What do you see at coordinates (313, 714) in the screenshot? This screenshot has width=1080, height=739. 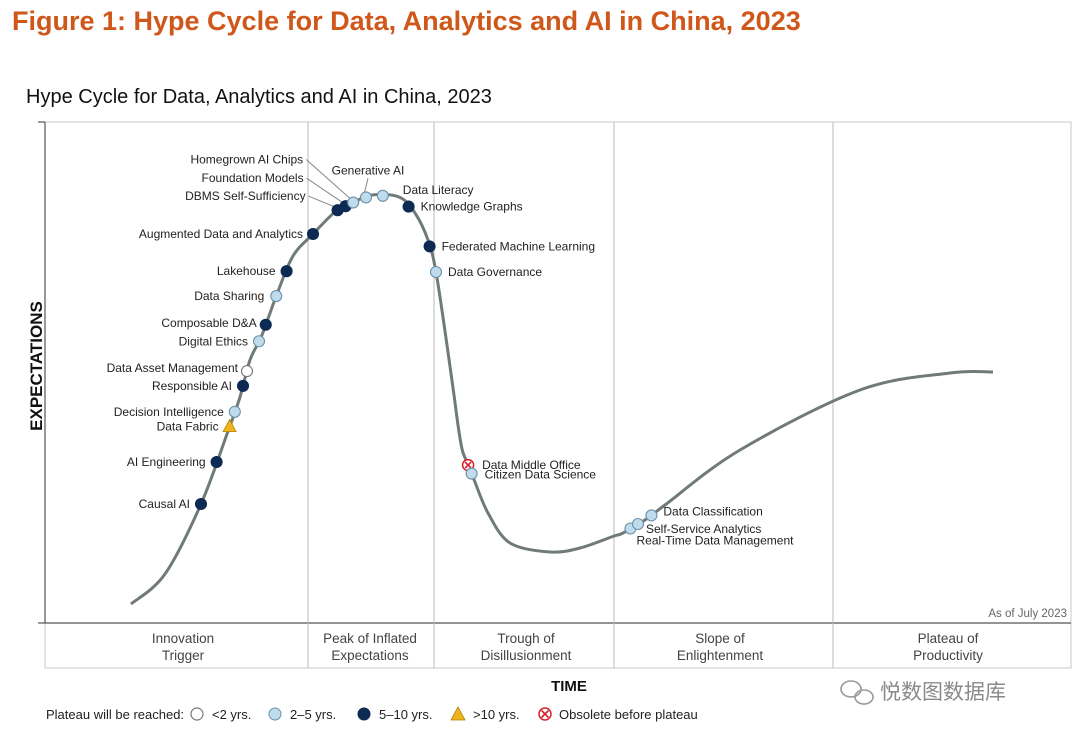 I see `legend-label-2to5: 2–5 yrs.` at bounding box center [313, 714].